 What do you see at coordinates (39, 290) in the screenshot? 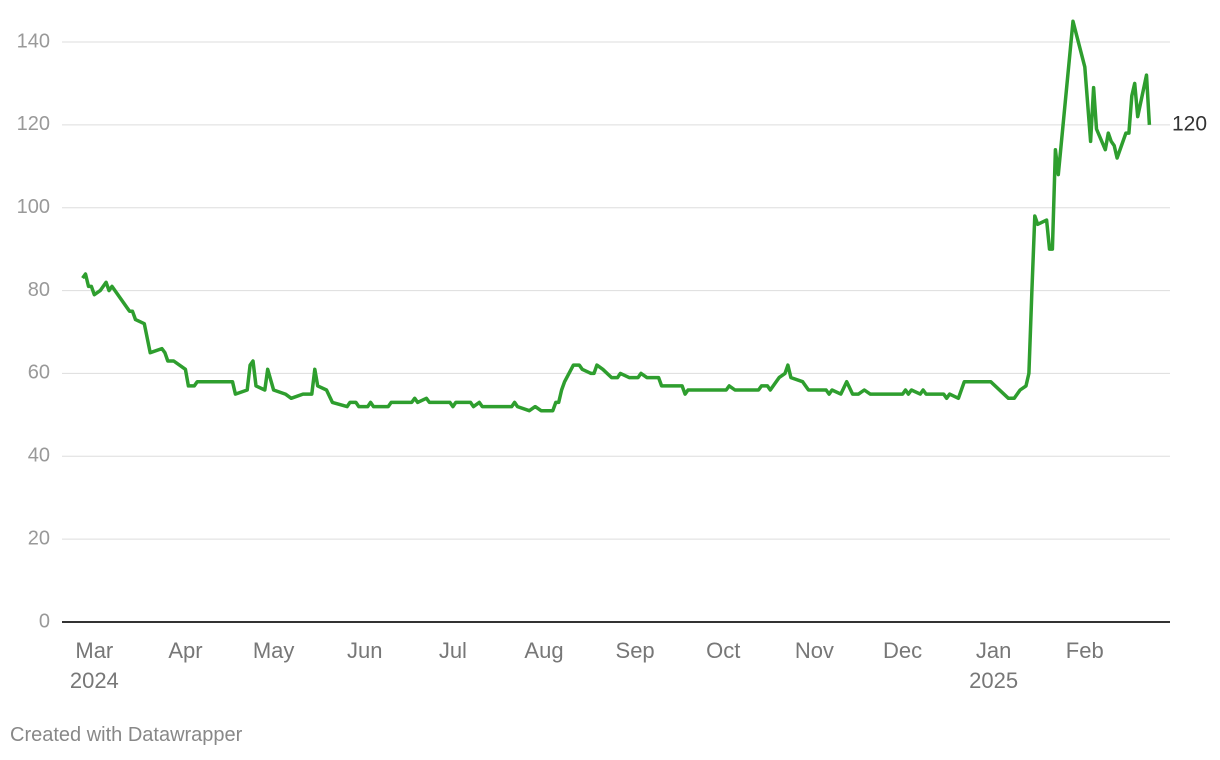
I see `y-tick-label: 80` at bounding box center [39, 290].